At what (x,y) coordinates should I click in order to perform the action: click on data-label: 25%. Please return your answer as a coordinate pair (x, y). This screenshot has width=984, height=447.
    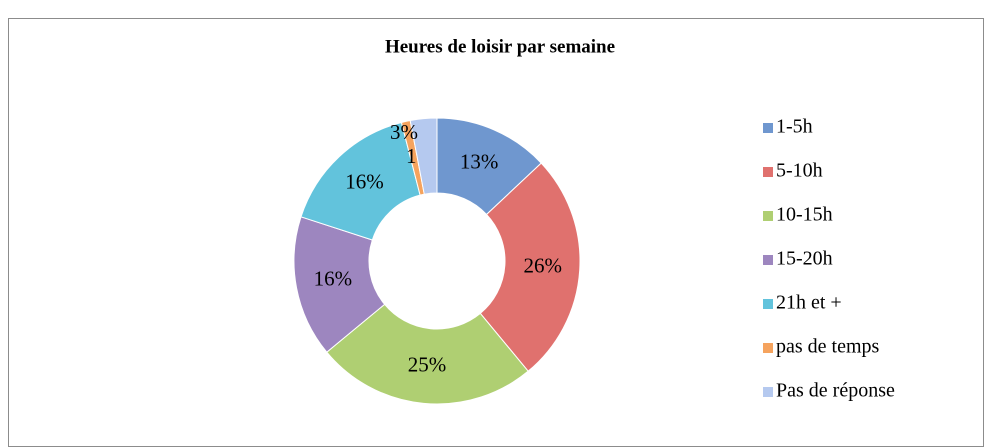
    Looking at the image, I should click on (427, 364).